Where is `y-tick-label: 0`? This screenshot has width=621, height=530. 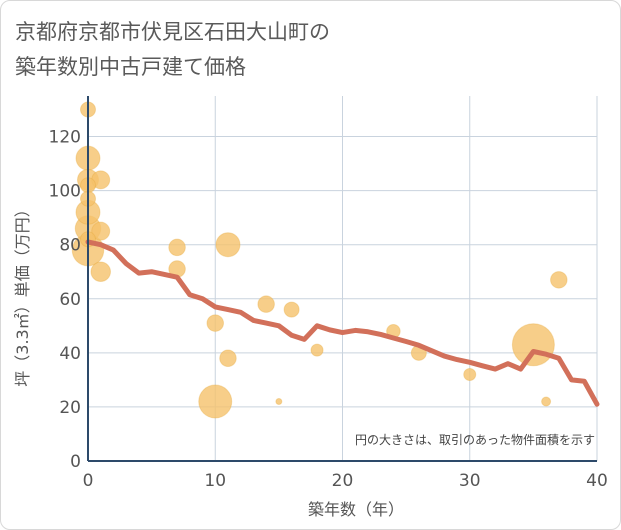
y-tick-label: 0 is located at coordinates (75, 462).